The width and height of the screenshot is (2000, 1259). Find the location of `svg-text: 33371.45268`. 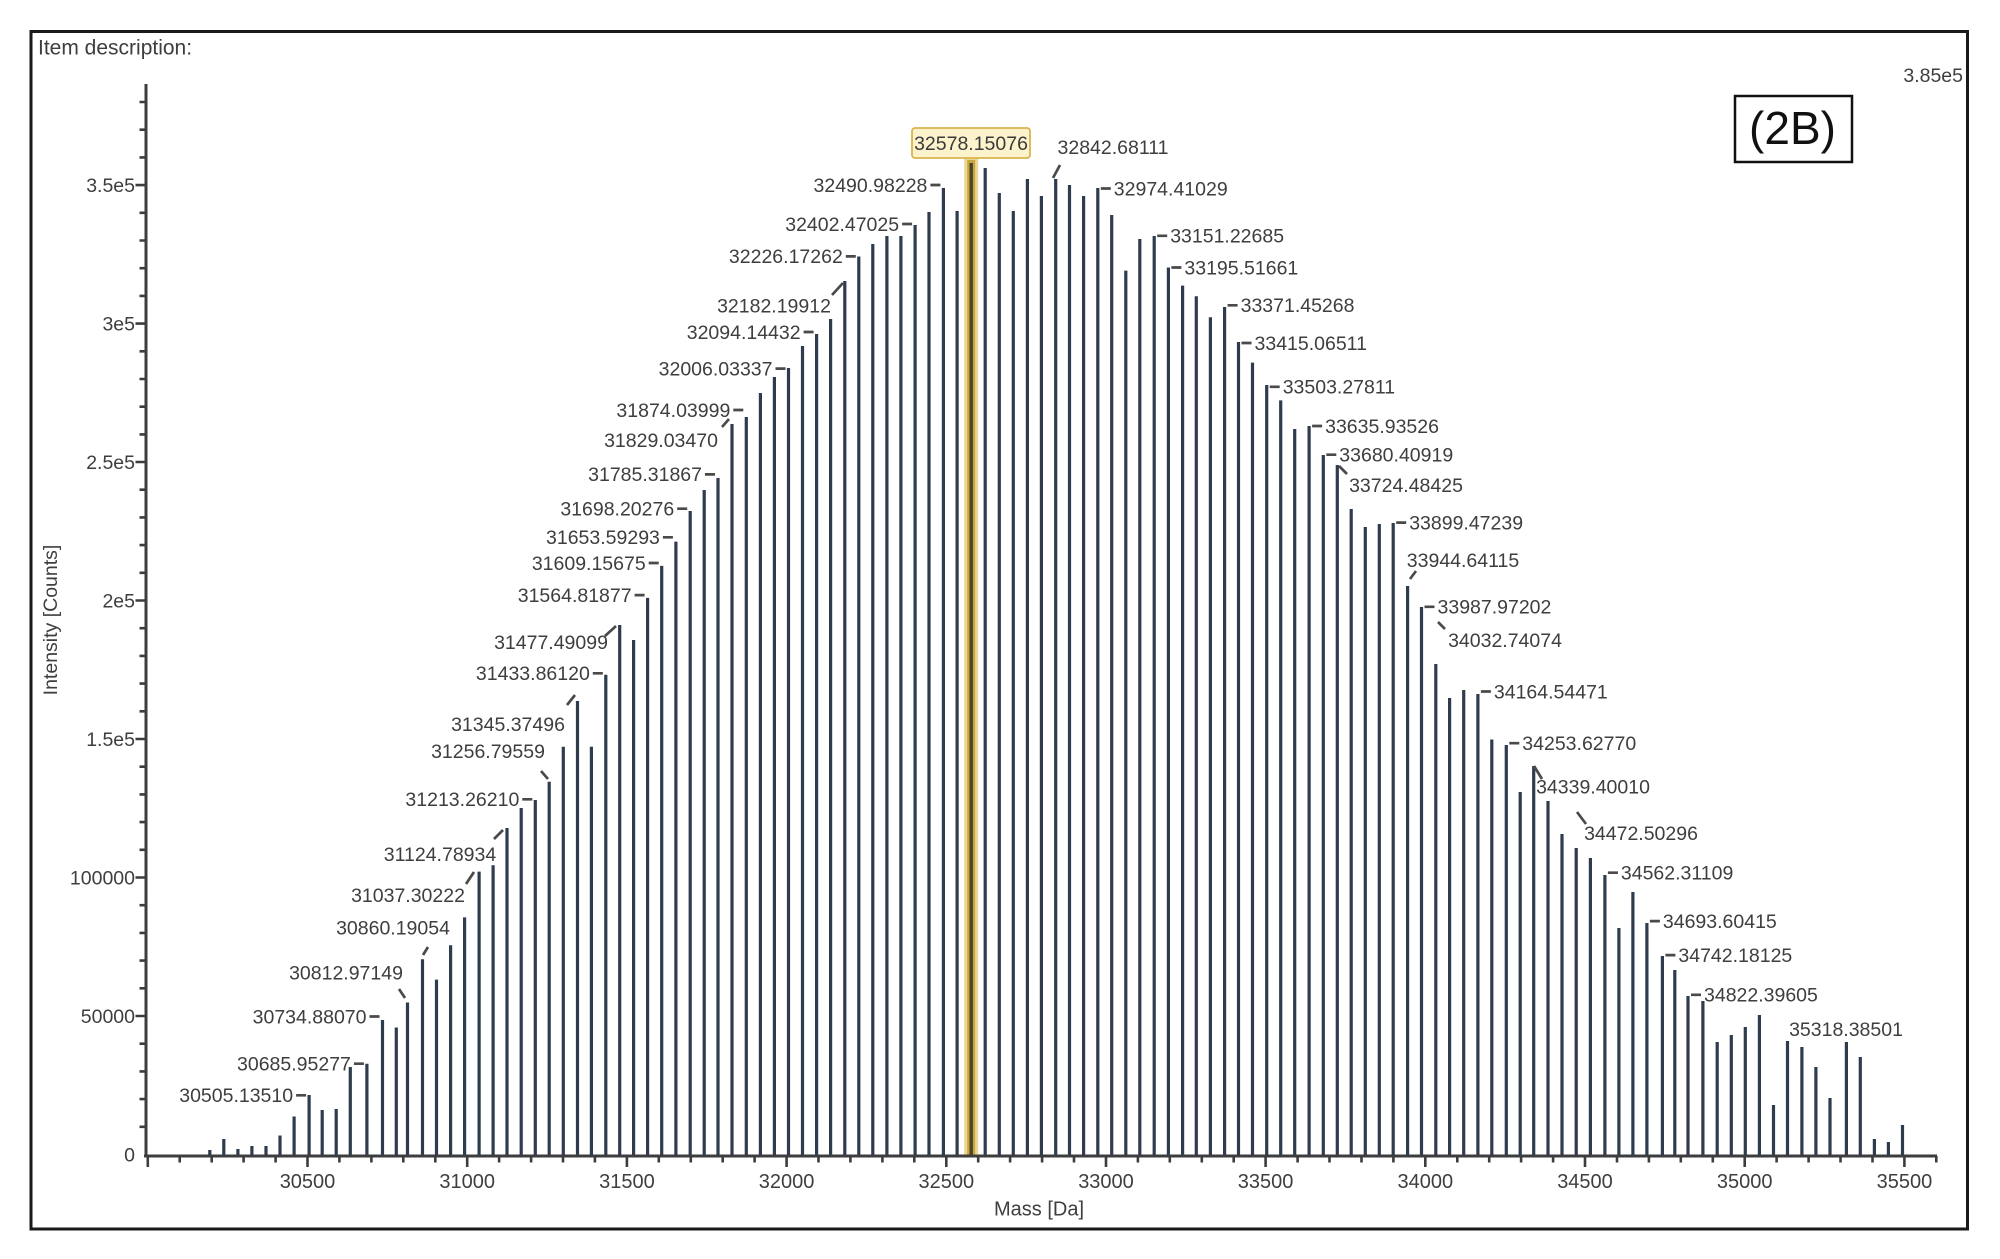

svg-text: 33371.45268 is located at coordinates (1298, 306).